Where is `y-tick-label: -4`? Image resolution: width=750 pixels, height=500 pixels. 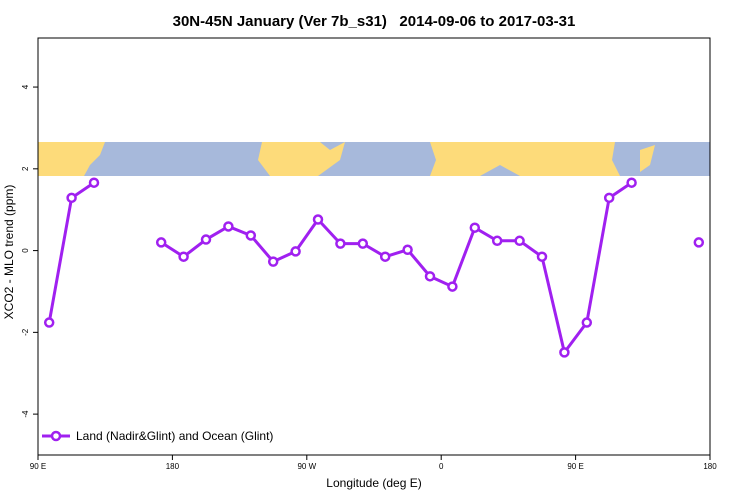 y-tick-label: -4 is located at coordinates (25, 414).